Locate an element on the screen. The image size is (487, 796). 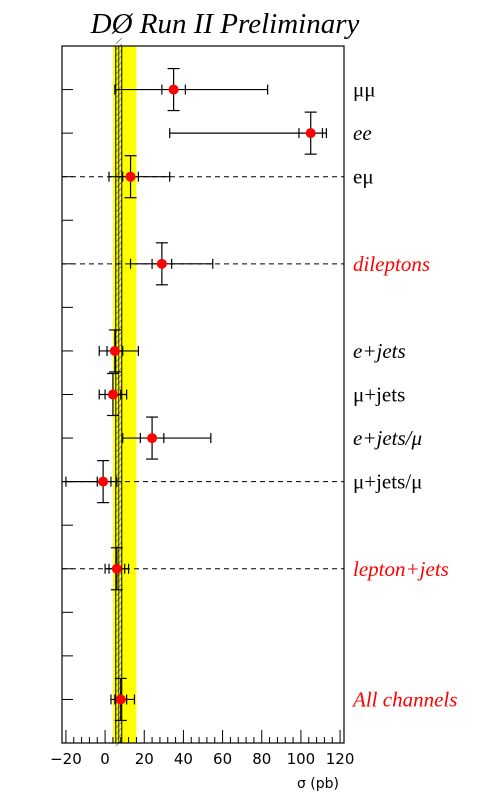
measurement-e- is located at coordinates (139, 177).